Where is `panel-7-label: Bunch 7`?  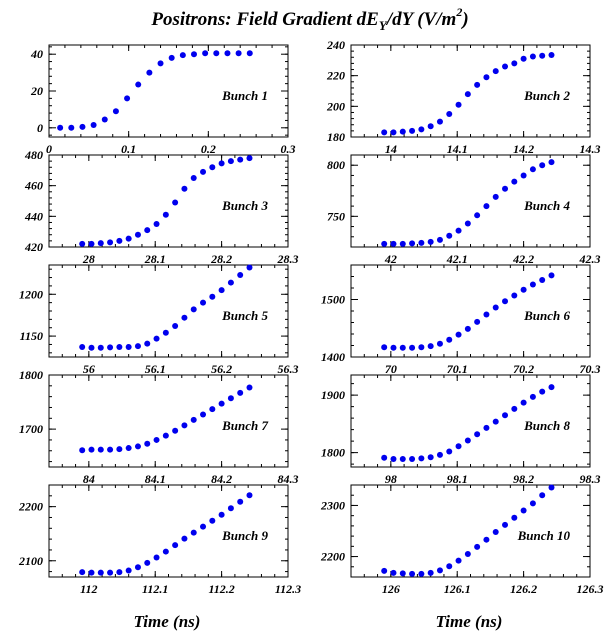
panel-7-label: Bunch 7 is located at coordinates (244, 425).